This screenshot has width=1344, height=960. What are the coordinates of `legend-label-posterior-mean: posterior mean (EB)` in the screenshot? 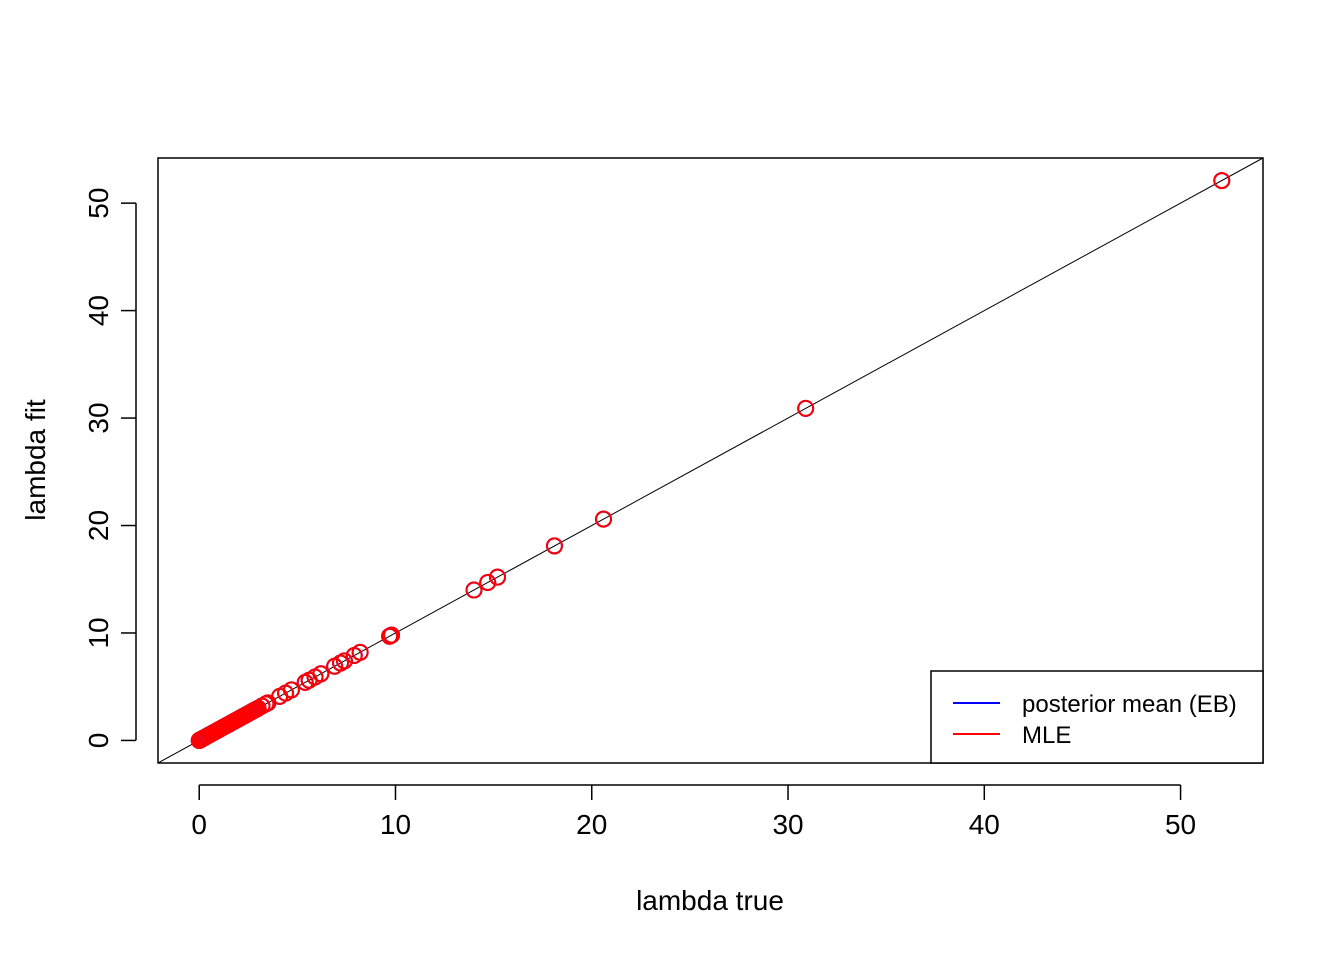 It's located at (1129, 704).